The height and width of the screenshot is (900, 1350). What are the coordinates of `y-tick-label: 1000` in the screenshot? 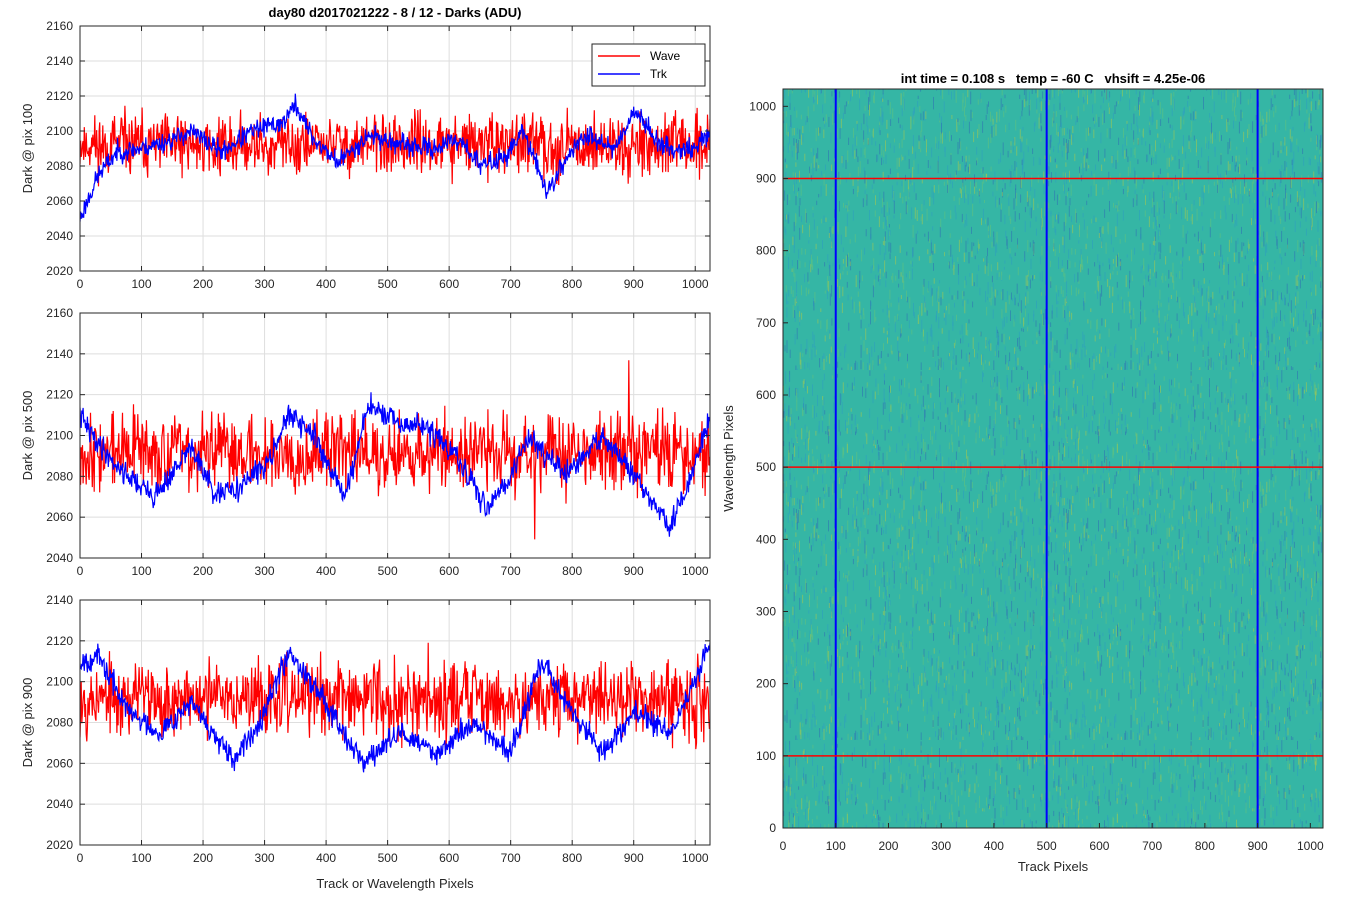 It's located at (762, 106).